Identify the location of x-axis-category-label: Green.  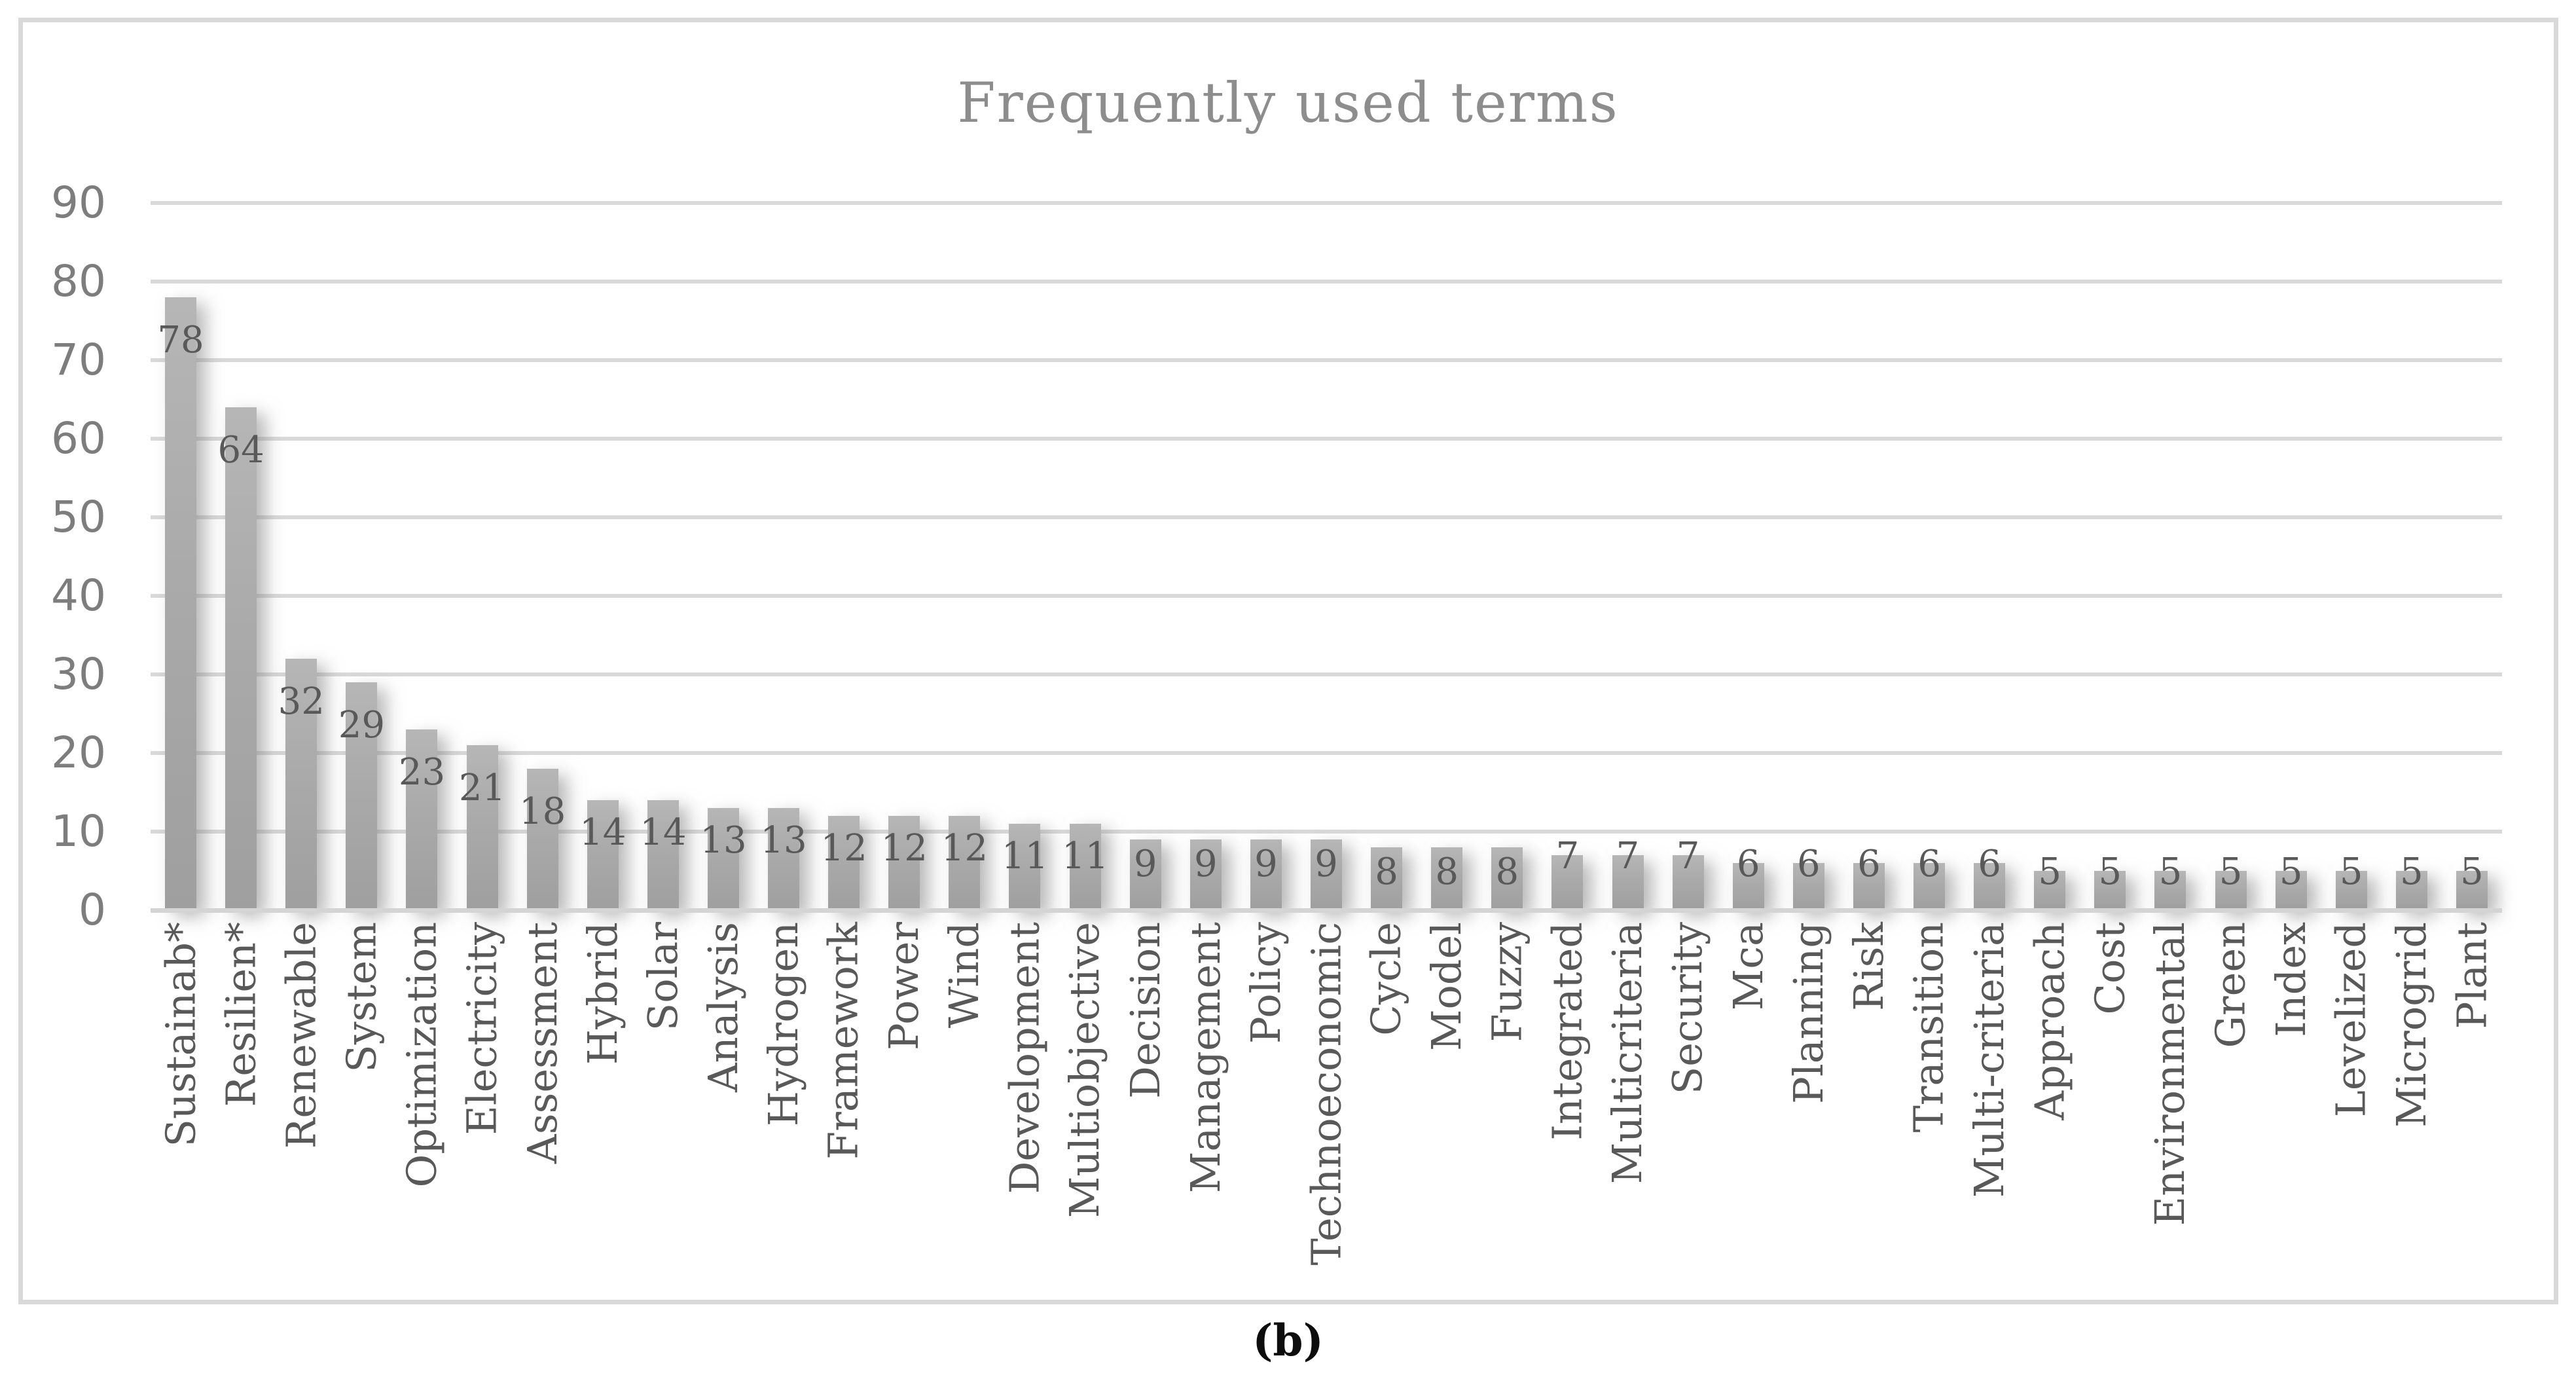
(2230, 985).